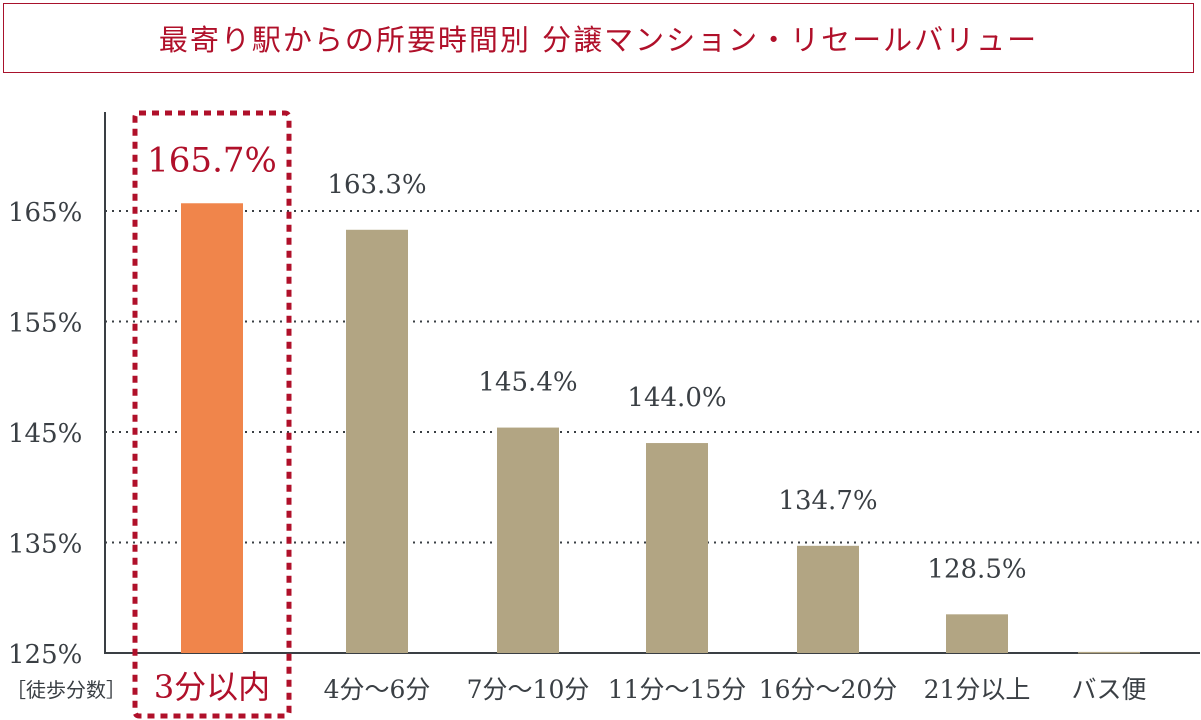  I want to click on x-tick-label: 11分～15分, so click(677, 689).